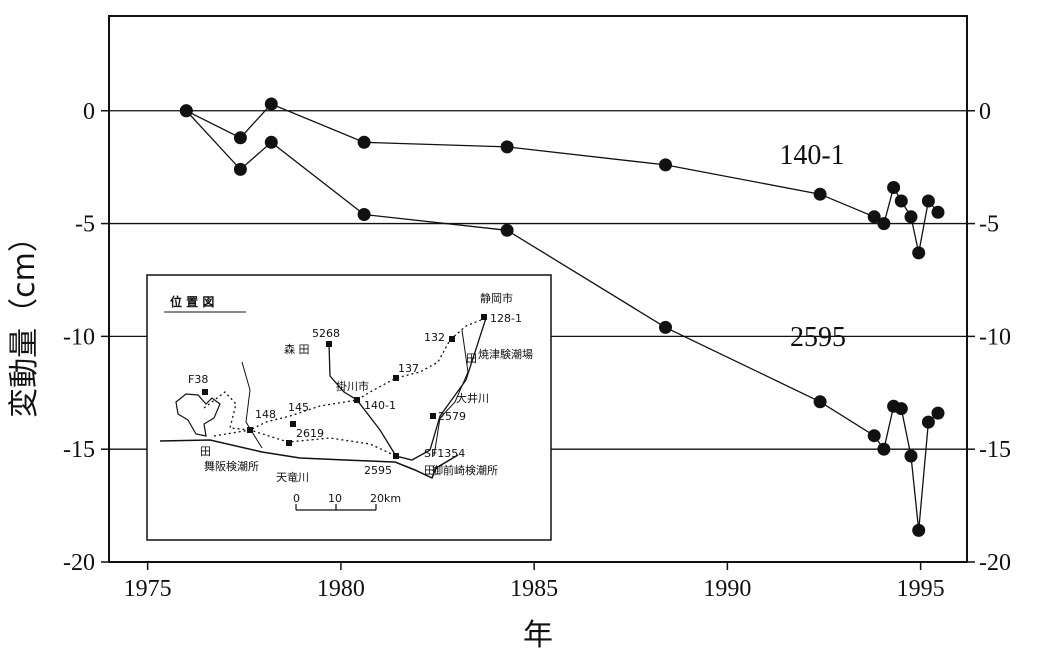 Image resolution: width=1038 pixels, height=661 pixels. What do you see at coordinates (198, 415) in the screenshot?
I see `lake` at bounding box center [198, 415].